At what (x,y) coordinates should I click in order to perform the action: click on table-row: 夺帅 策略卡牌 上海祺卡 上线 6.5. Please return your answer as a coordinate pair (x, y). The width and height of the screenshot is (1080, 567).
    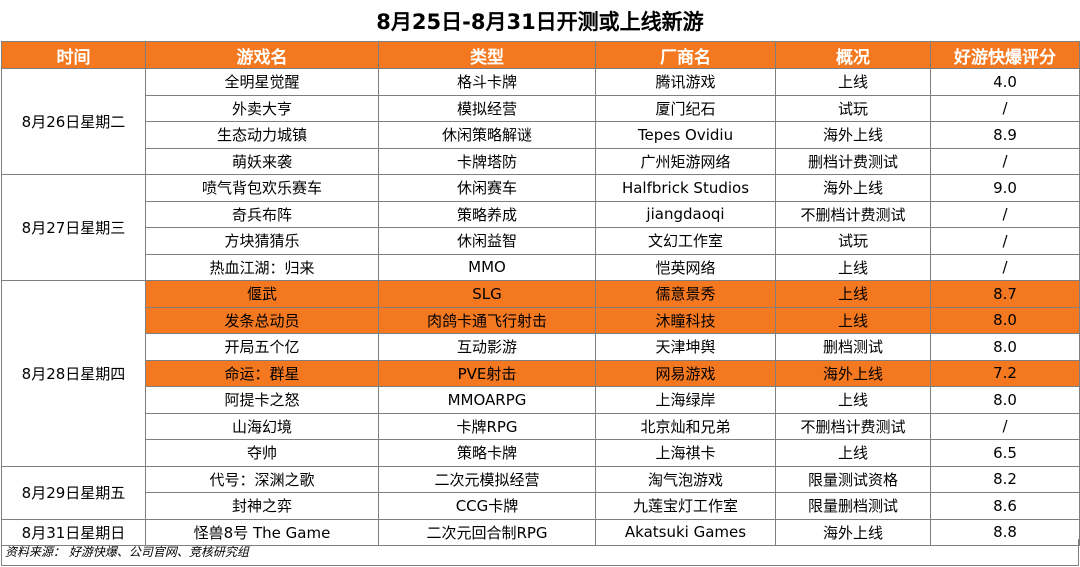
    Looking at the image, I should click on (541, 453).